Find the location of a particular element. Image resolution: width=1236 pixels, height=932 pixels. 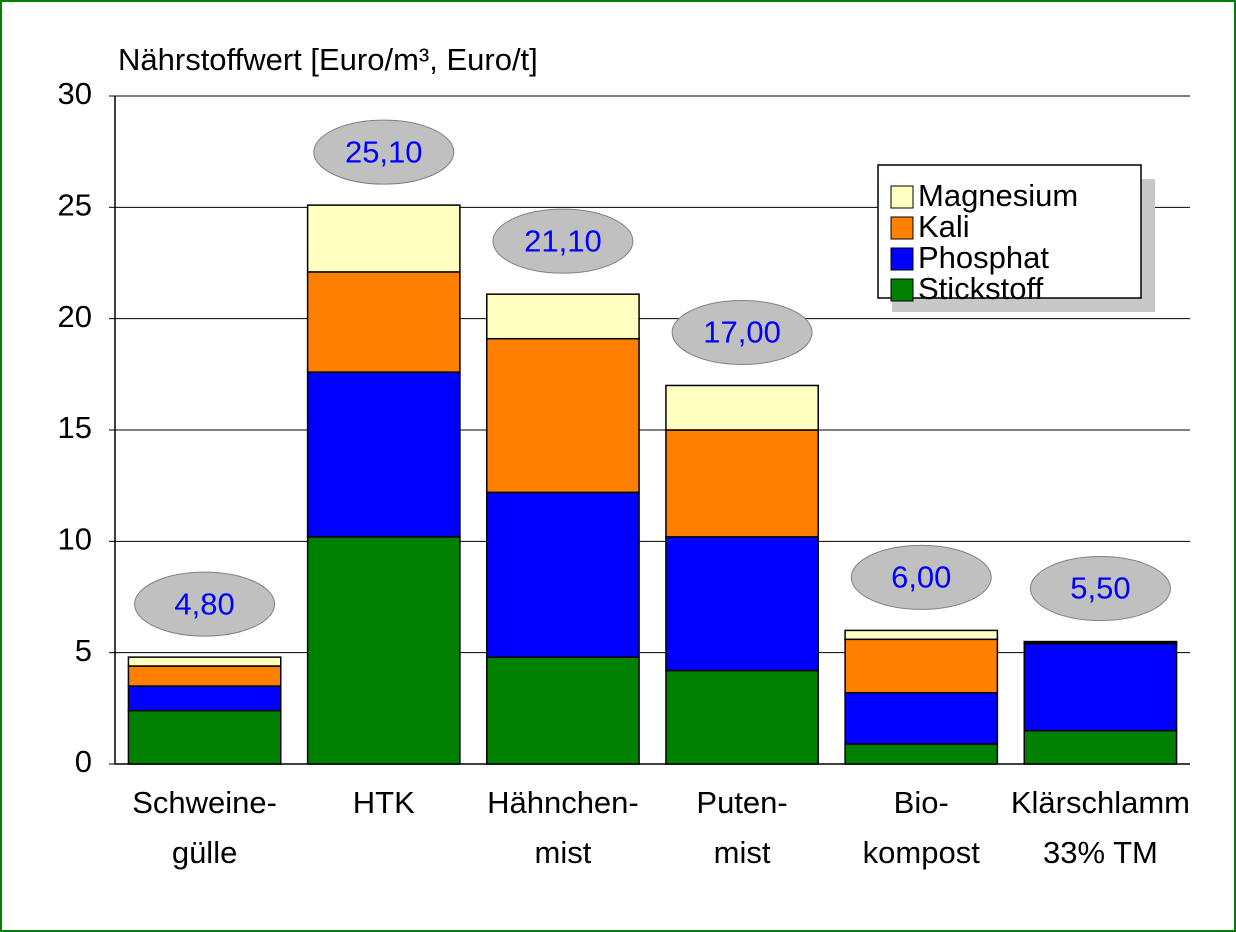

legend-label: Kali is located at coordinates (944, 226).